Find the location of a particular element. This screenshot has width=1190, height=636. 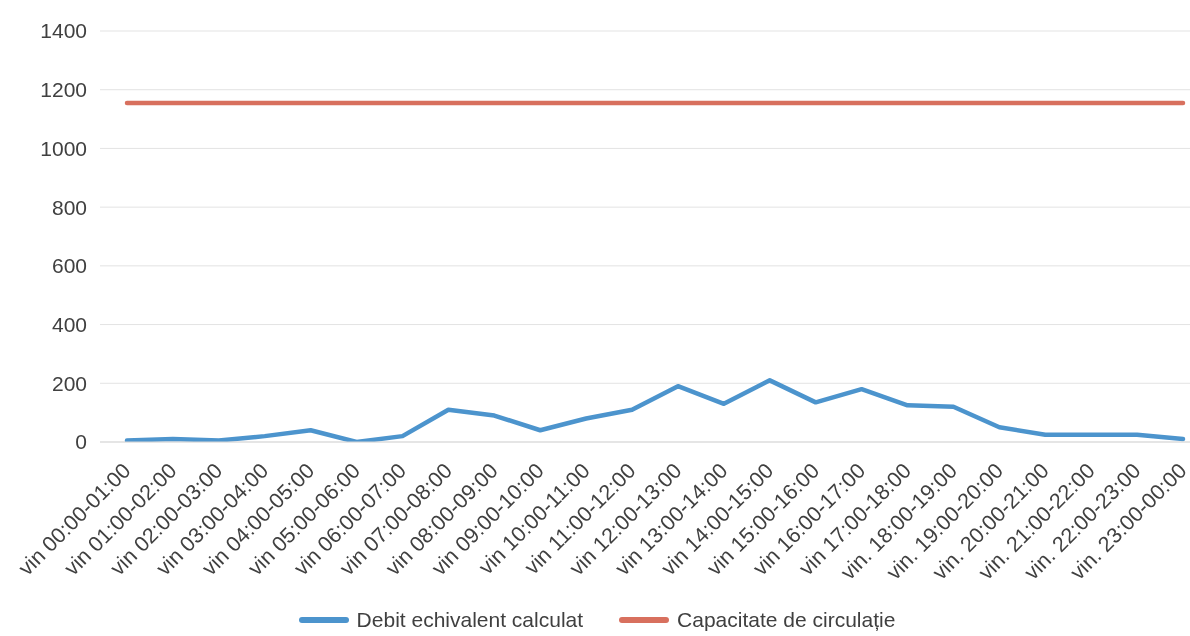

y-tick-label: 1000 is located at coordinates (63, 148).